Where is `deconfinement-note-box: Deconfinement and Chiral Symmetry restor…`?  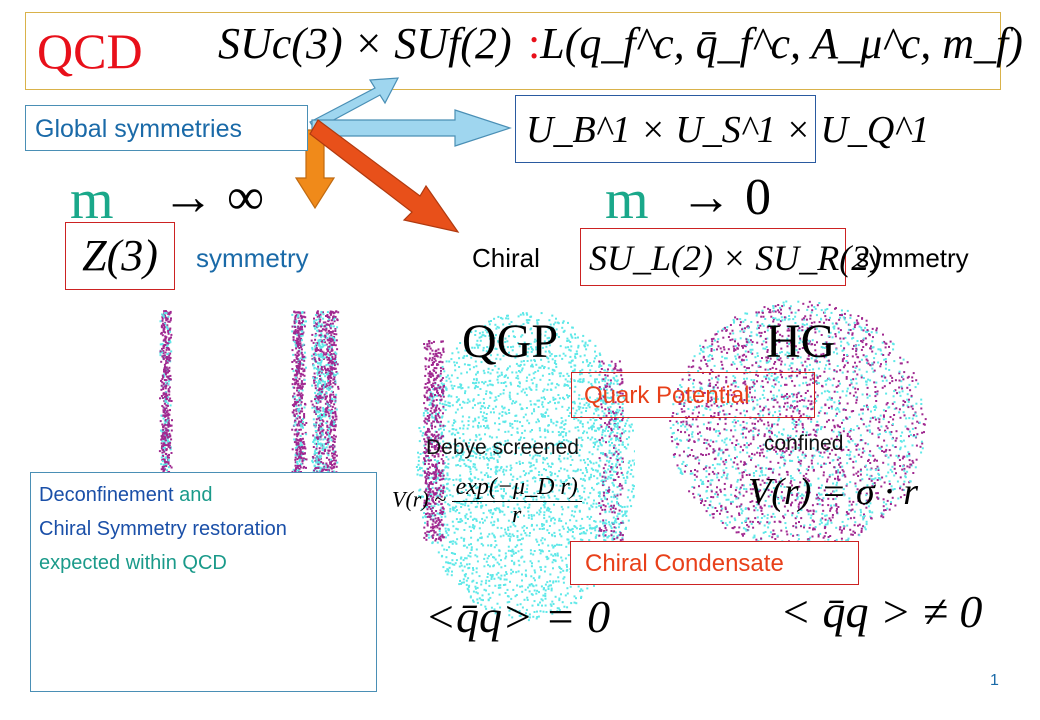
deconfinement-note-box: Deconfinement and Chiral Symmetry restor… is located at coordinates (203, 582).